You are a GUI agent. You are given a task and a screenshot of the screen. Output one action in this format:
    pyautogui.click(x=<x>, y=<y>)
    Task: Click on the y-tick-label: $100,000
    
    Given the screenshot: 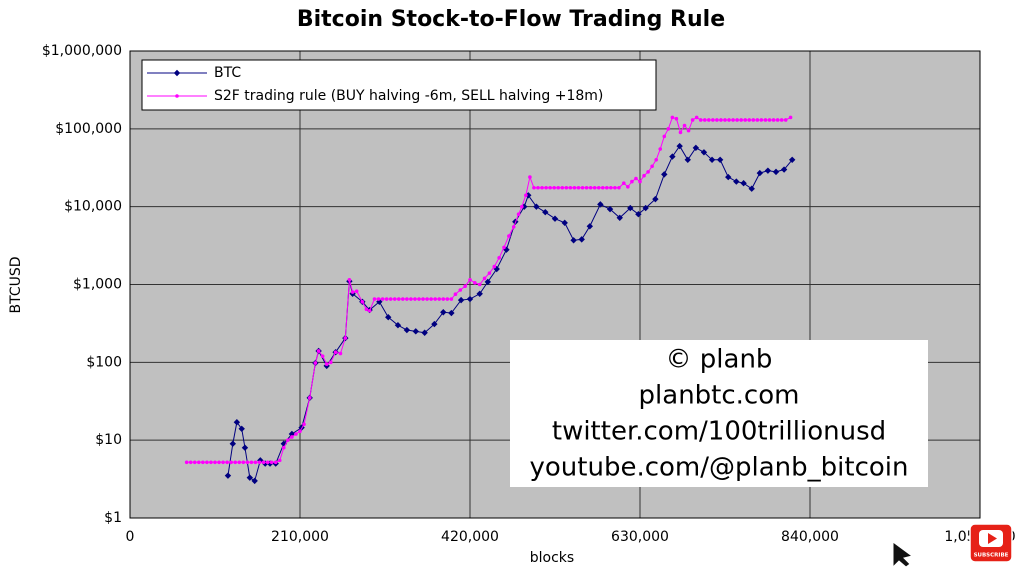 What is the action you would take?
    pyautogui.click(x=88, y=129)
    